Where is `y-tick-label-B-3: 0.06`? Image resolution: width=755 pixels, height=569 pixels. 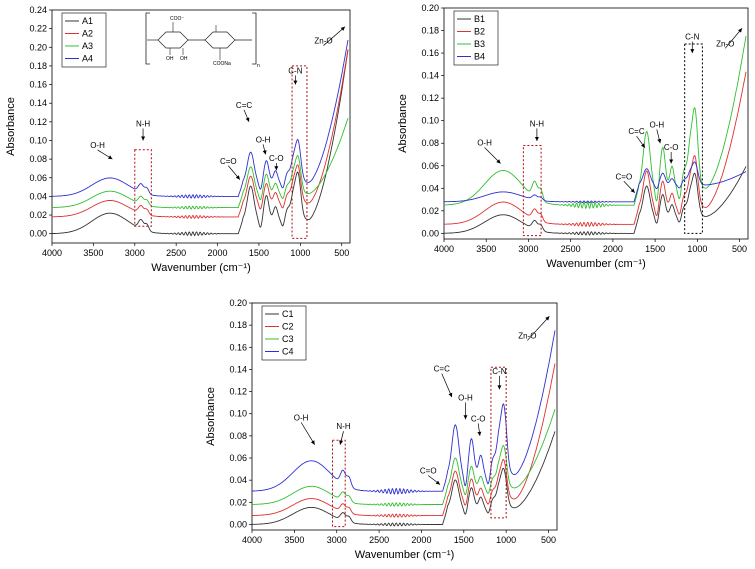 y-tick-label-B-3: 0.06 is located at coordinates (430, 166).